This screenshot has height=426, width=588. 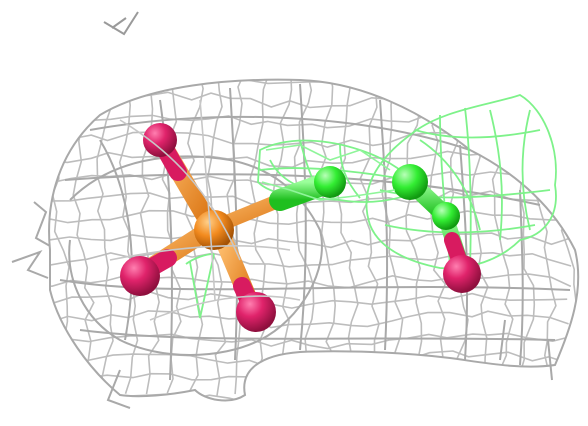 I want to click on front-green-strands, so click(x=328, y=172).